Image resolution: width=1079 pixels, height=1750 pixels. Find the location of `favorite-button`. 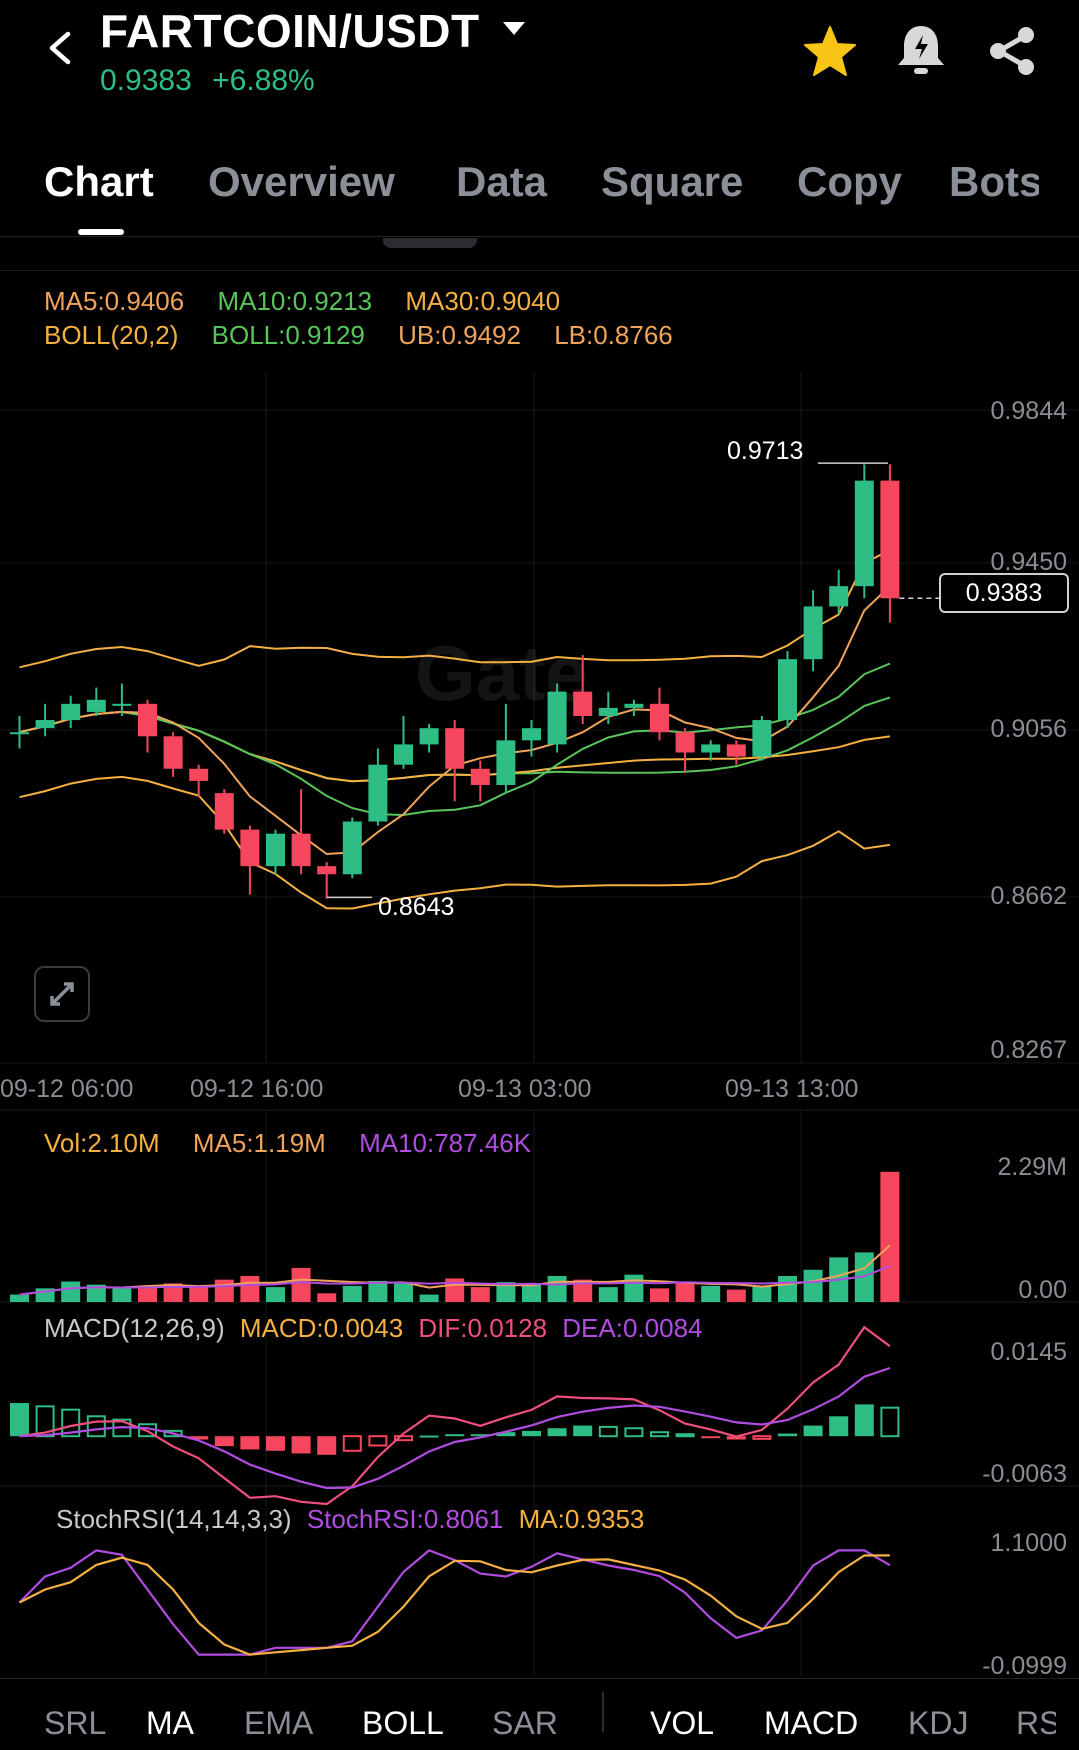

favorite-button is located at coordinates (830, 52).